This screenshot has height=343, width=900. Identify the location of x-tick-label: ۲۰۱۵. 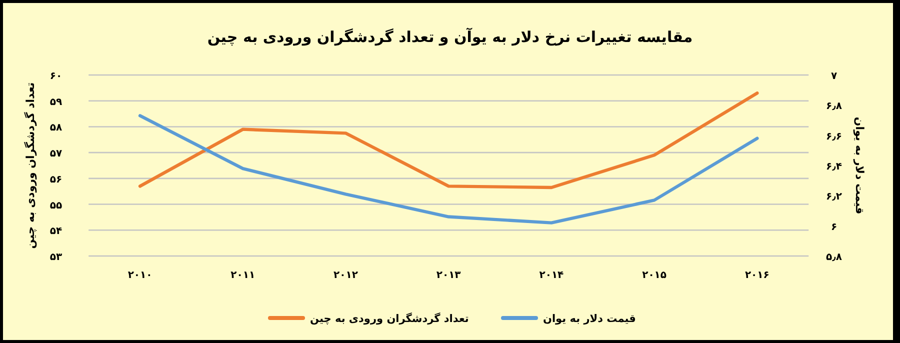
(654, 275).